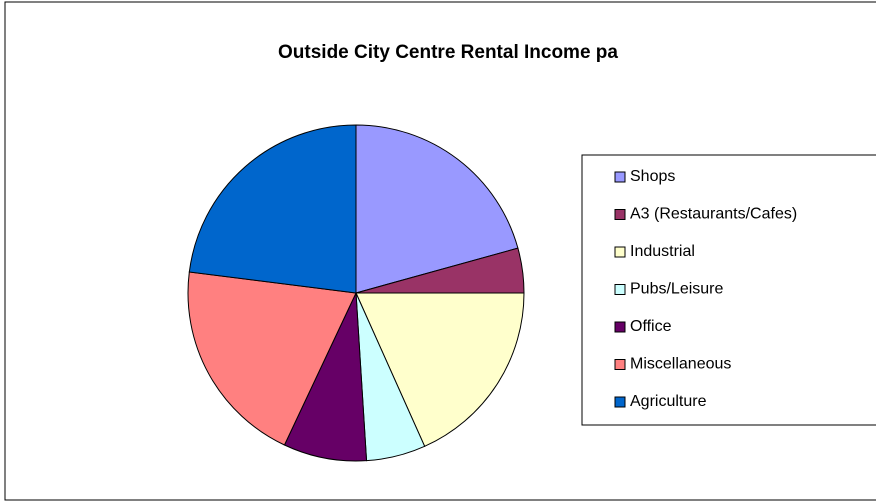  Describe the element at coordinates (668, 401) in the screenshot. I see `legend-label: Agriculture` at that location.